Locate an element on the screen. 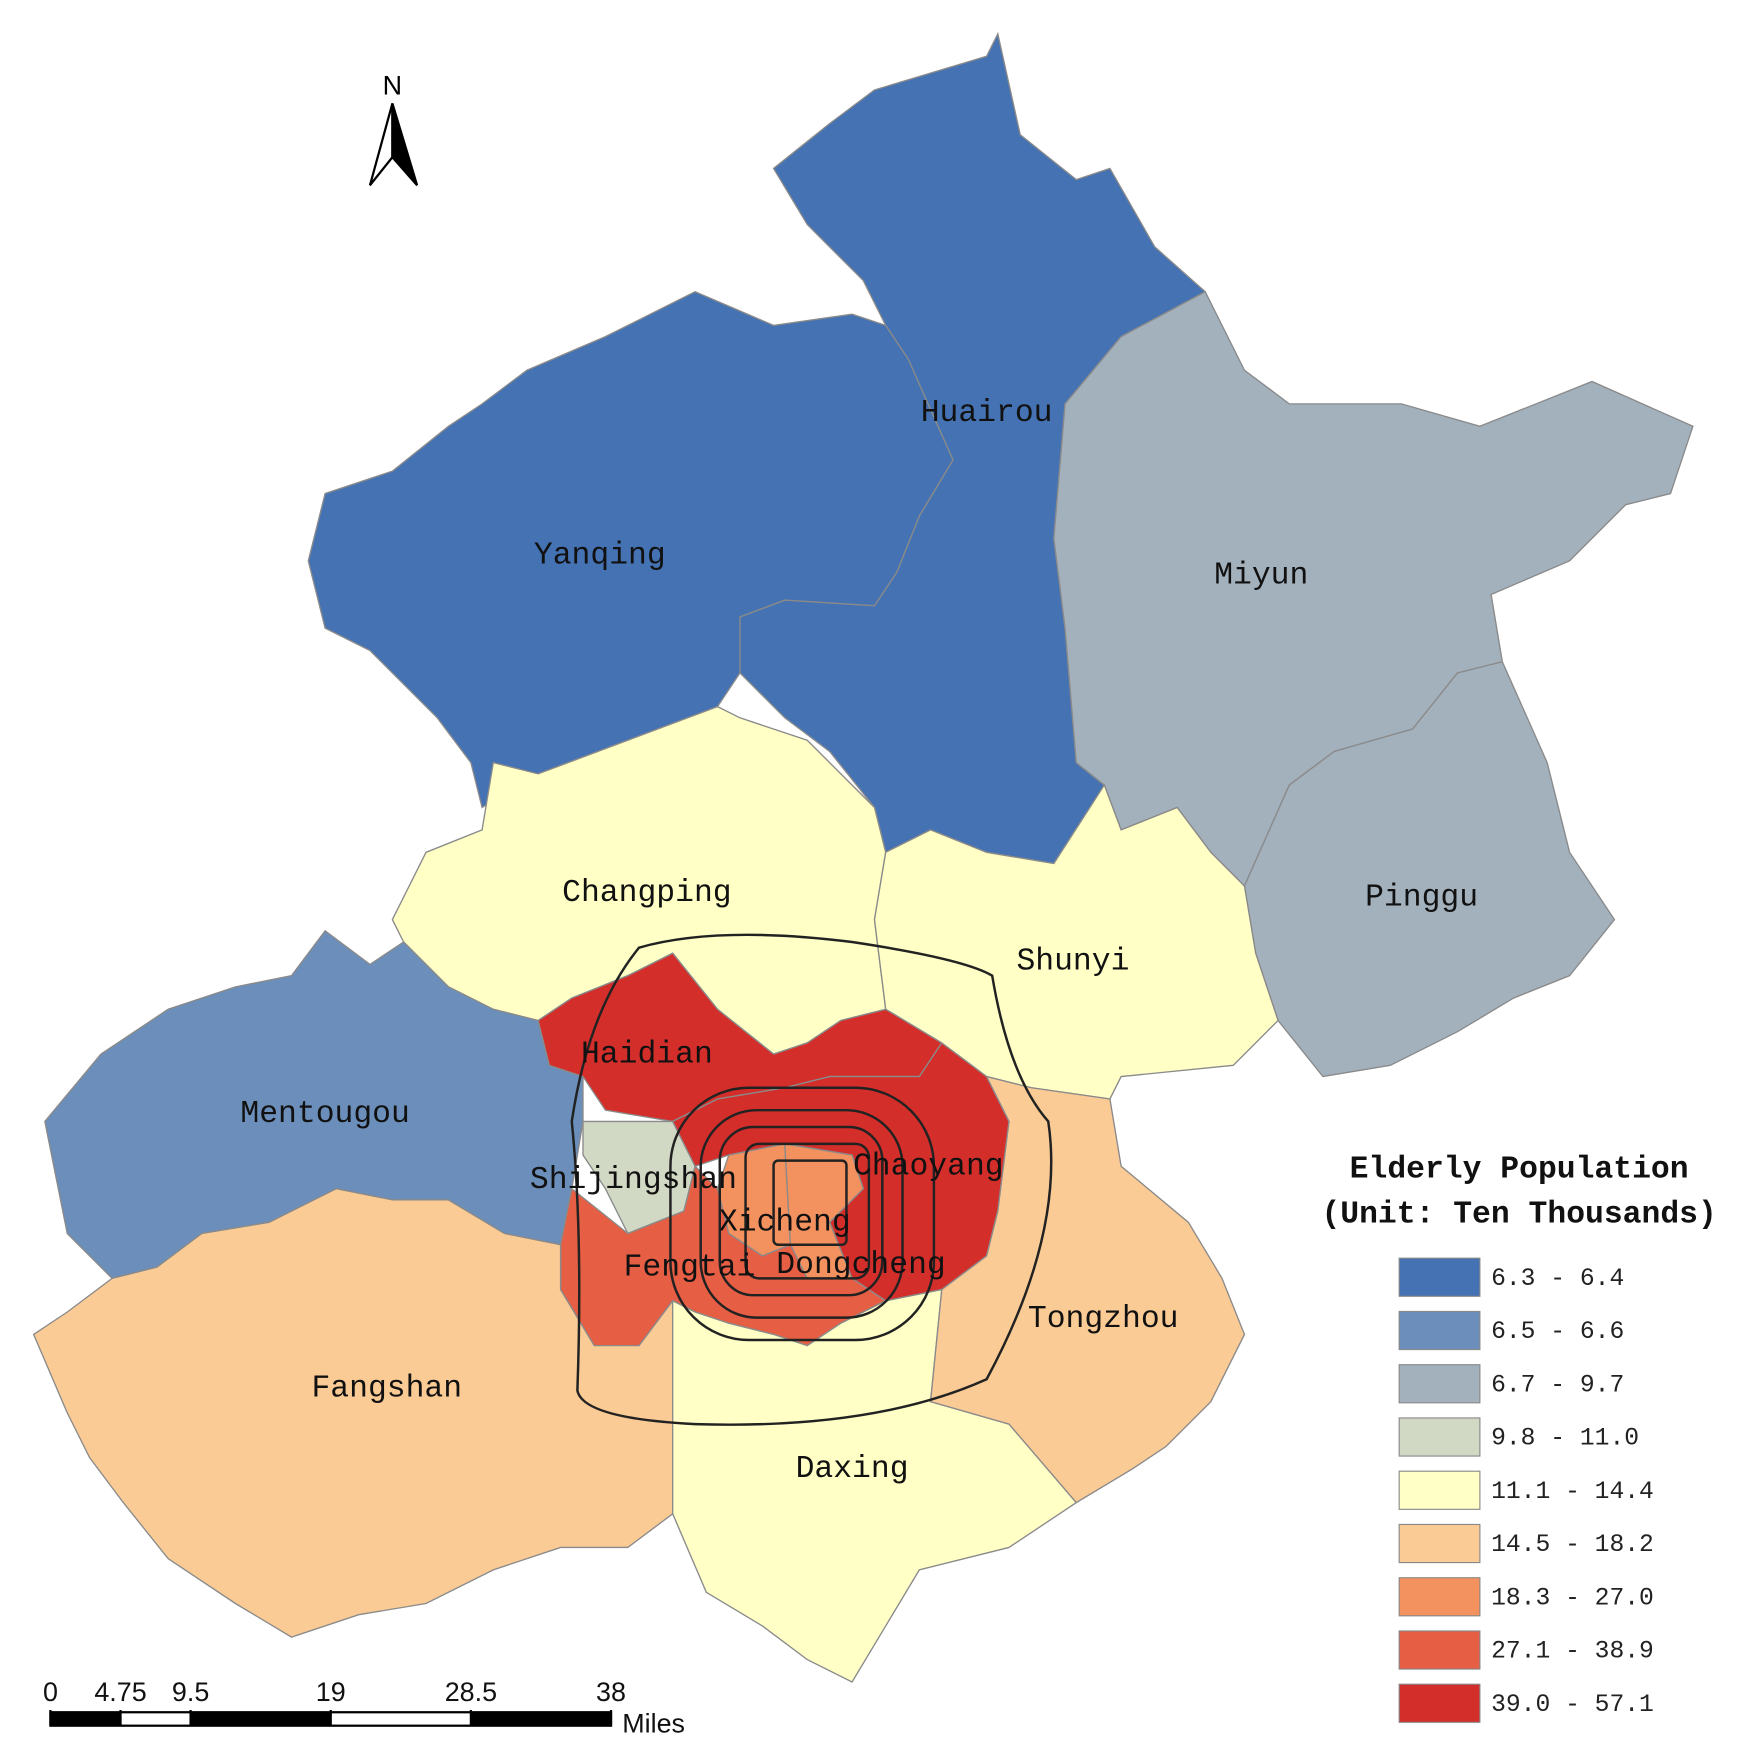  scale-label: 0 is located at coordinates (50, 1692).